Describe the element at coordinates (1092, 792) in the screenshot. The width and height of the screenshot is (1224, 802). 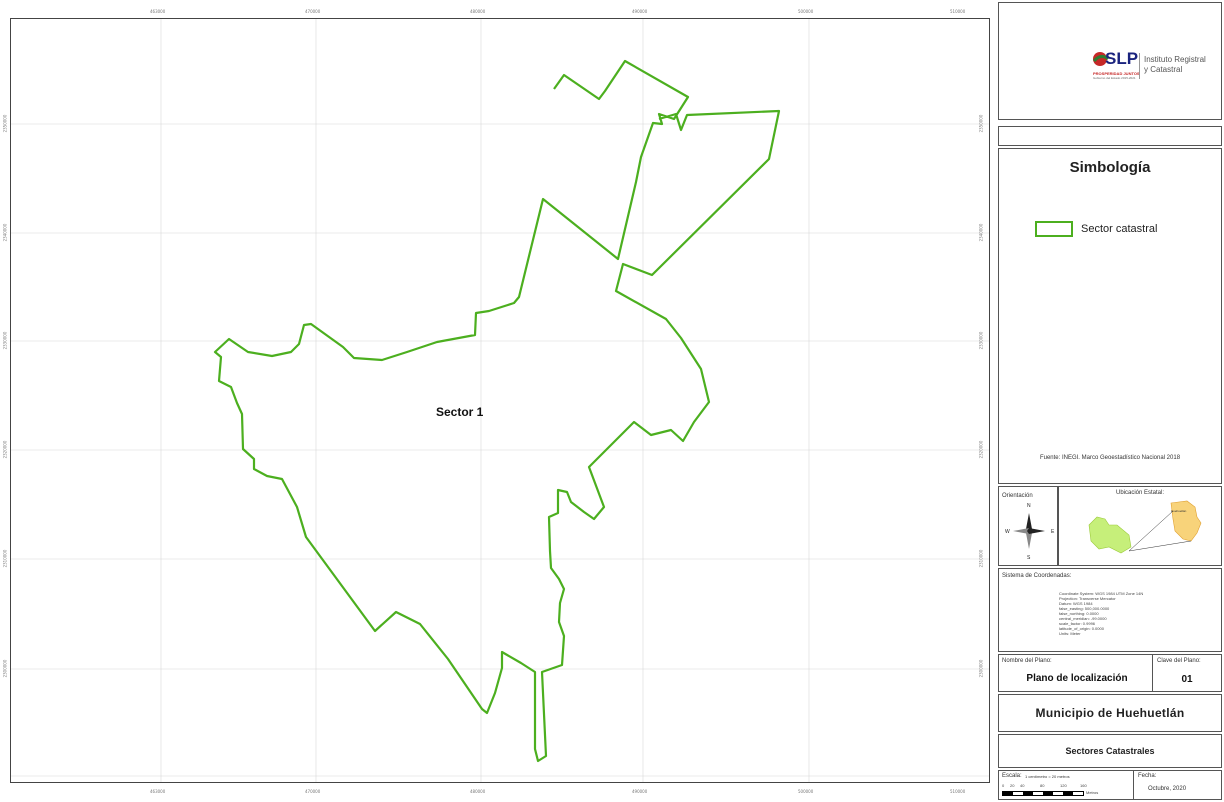
I see `scale-unit: Metros` at that location.